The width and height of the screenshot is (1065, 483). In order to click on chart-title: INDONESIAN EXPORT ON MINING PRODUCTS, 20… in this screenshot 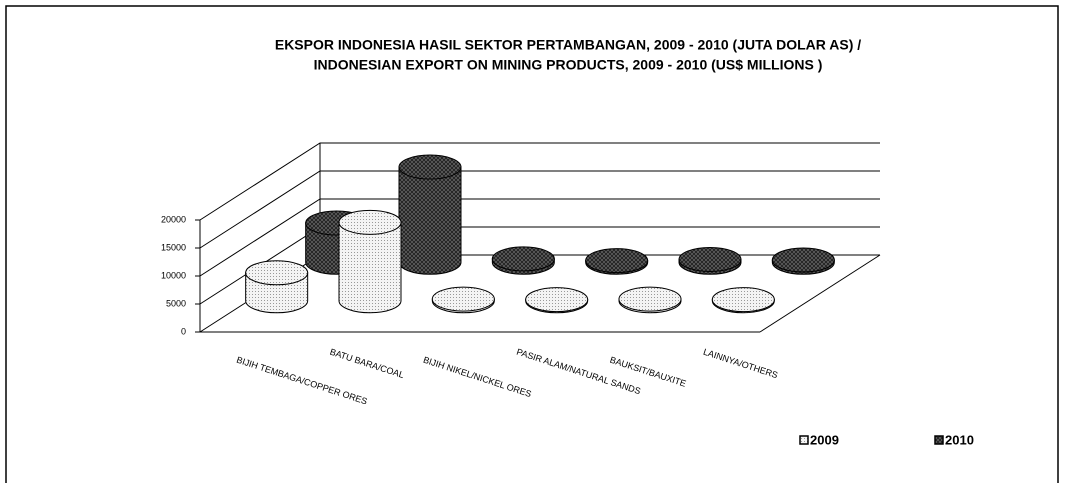, I will do `click(568, 65)`.